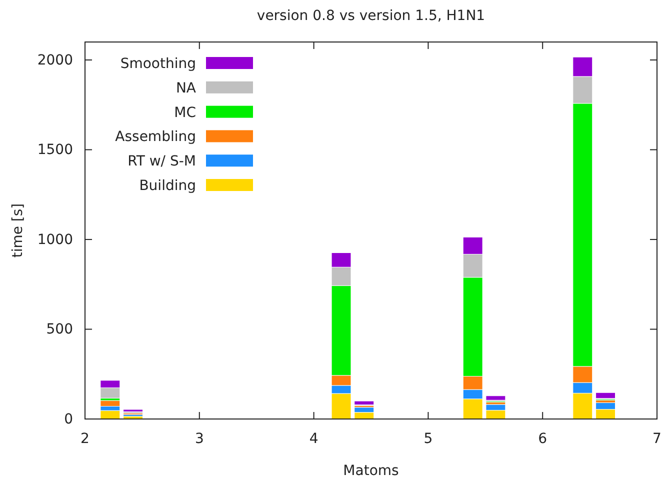 The height and width of the screenshot is (487, 666). What do you see at coordinates (371, 16) in the screenshot?
I see `chart-title: version 0.8 vs version 1.5, H1N1` at bounding box center [371, 16].